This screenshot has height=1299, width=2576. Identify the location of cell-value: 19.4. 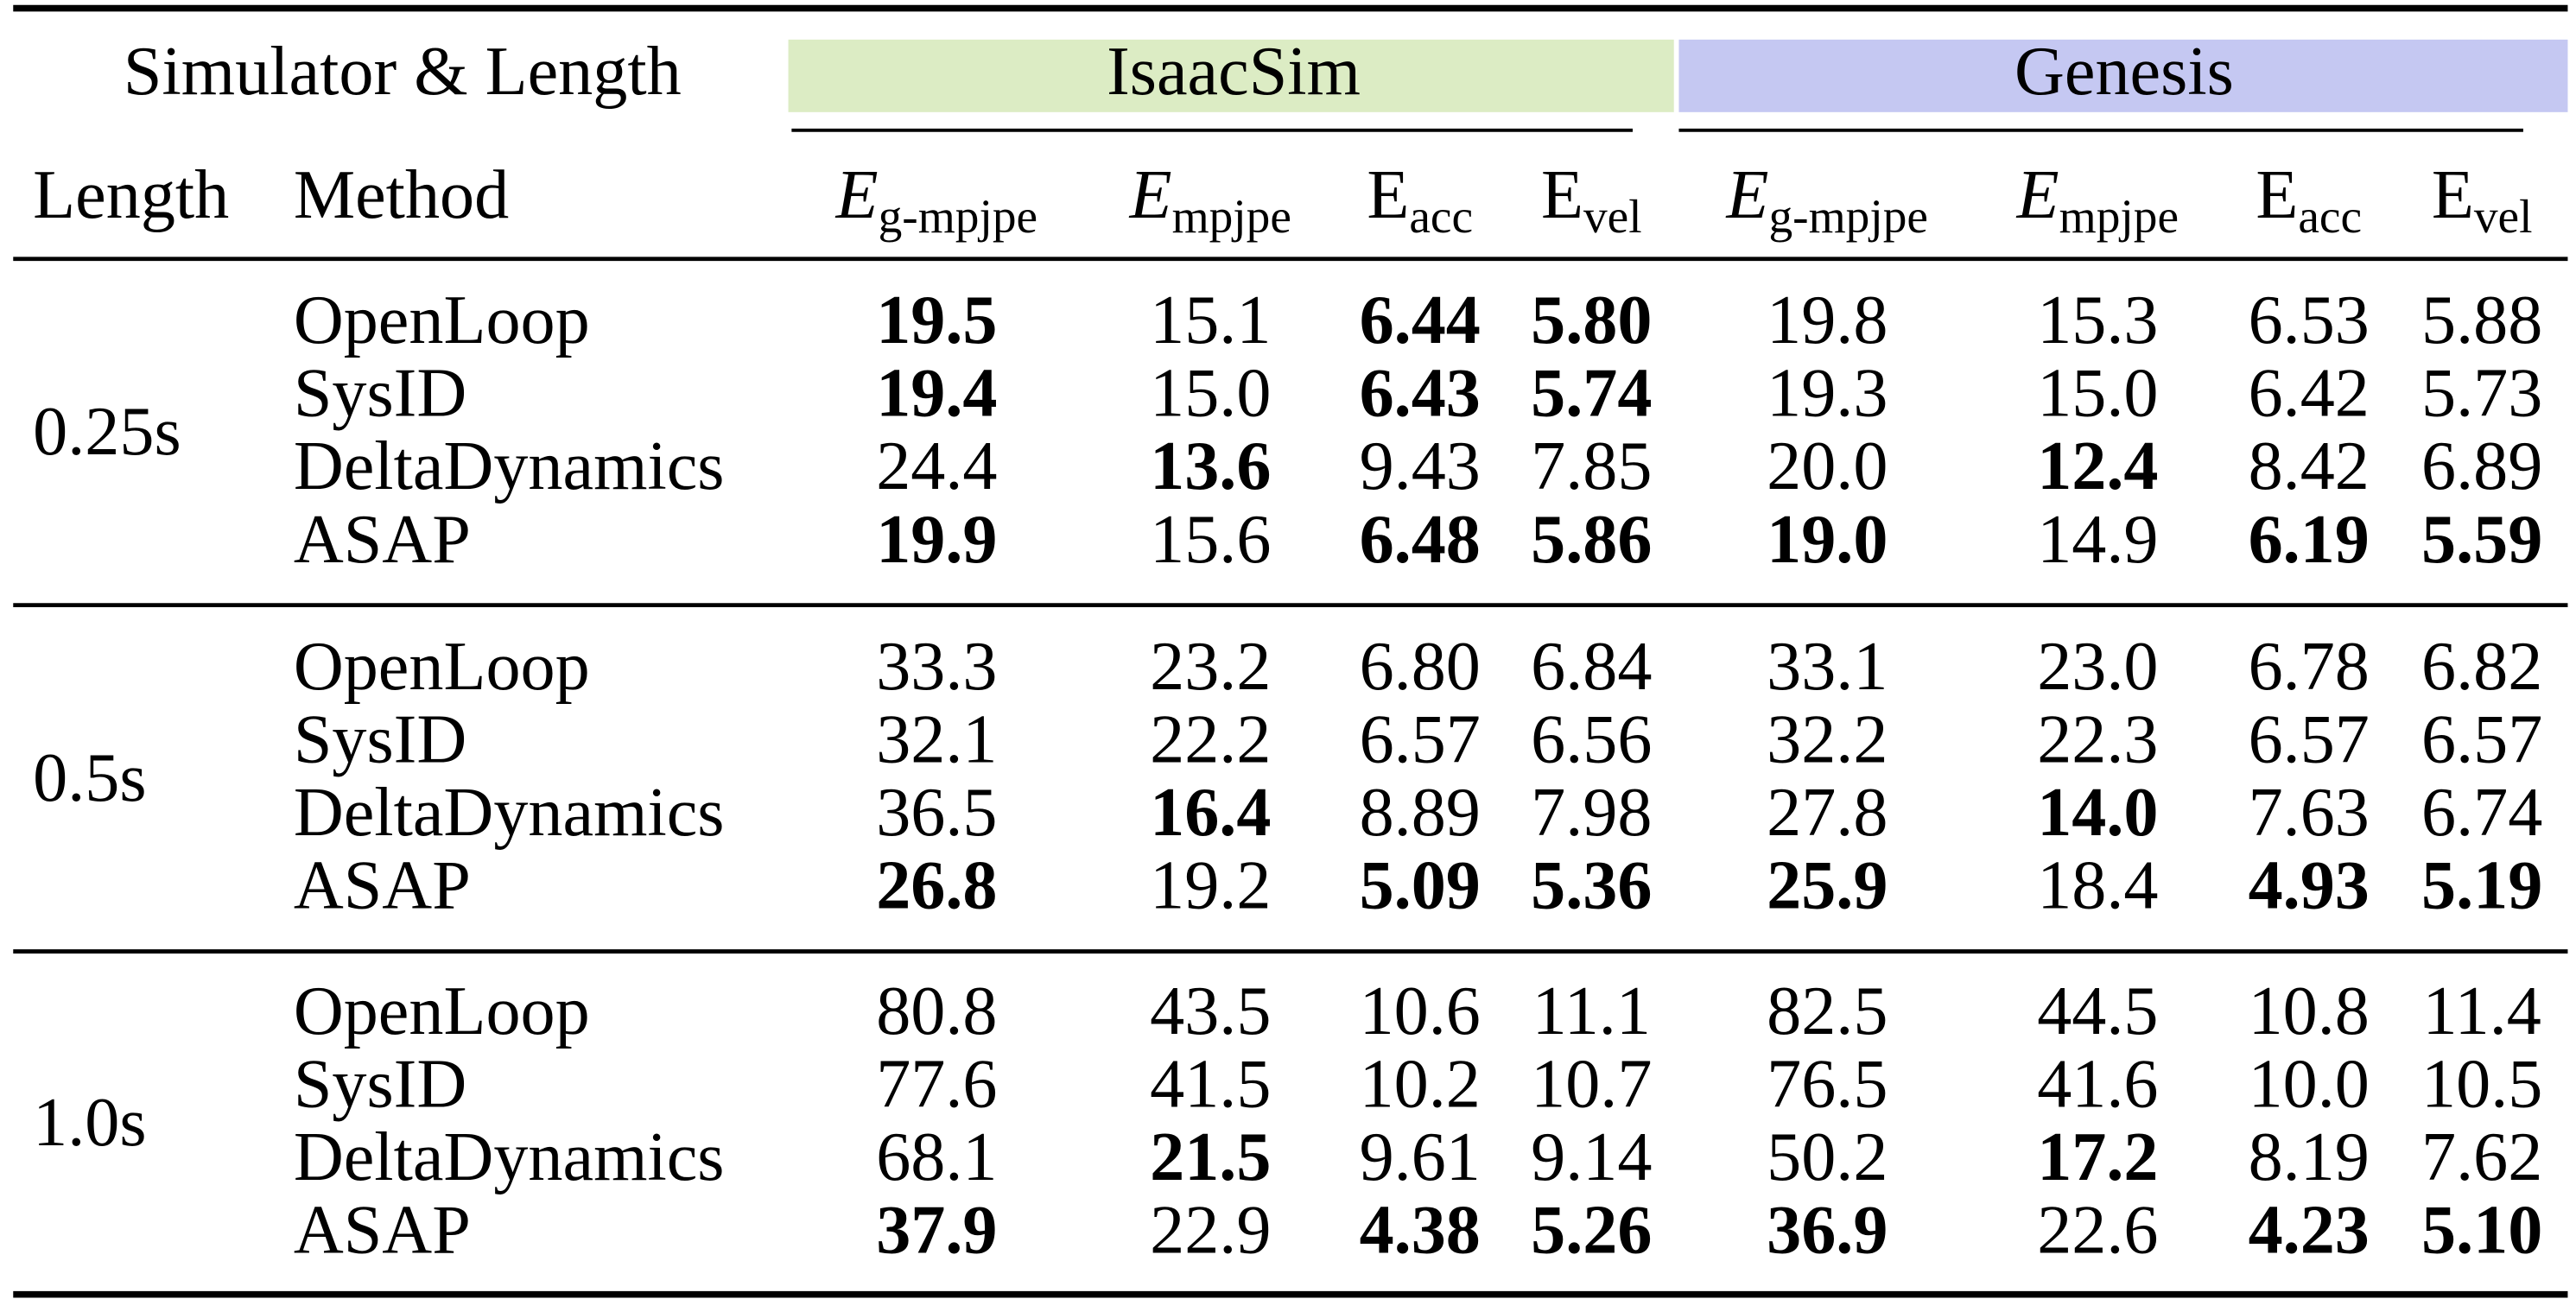
(936, 394).